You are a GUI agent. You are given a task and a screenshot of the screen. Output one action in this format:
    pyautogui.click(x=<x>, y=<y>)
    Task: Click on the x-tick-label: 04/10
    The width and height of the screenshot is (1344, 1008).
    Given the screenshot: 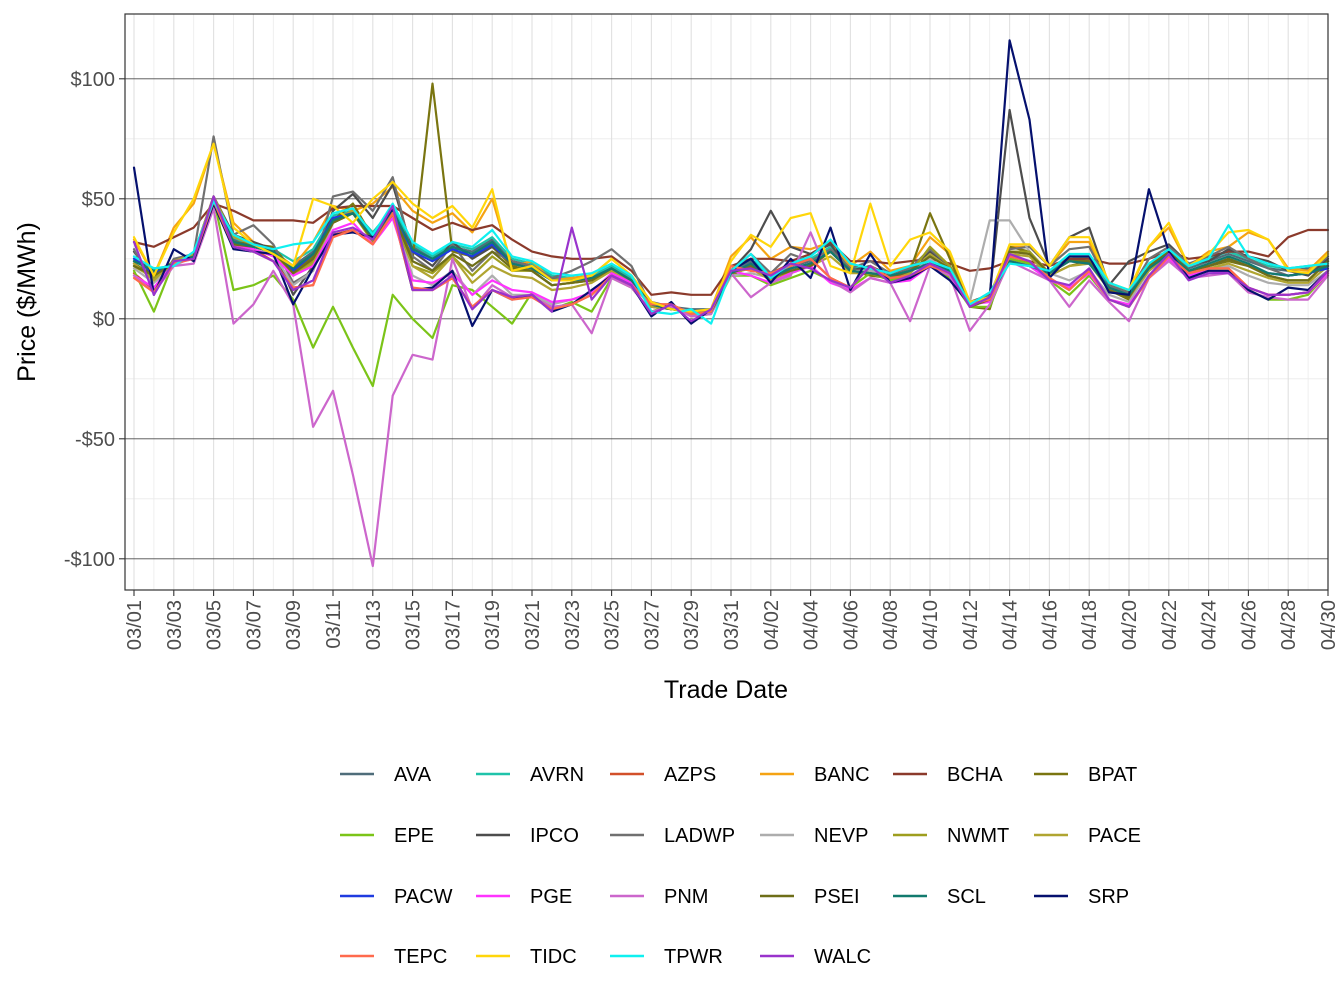 What is the action you would take?
    pyautogui.click(x=931, y=625)
    